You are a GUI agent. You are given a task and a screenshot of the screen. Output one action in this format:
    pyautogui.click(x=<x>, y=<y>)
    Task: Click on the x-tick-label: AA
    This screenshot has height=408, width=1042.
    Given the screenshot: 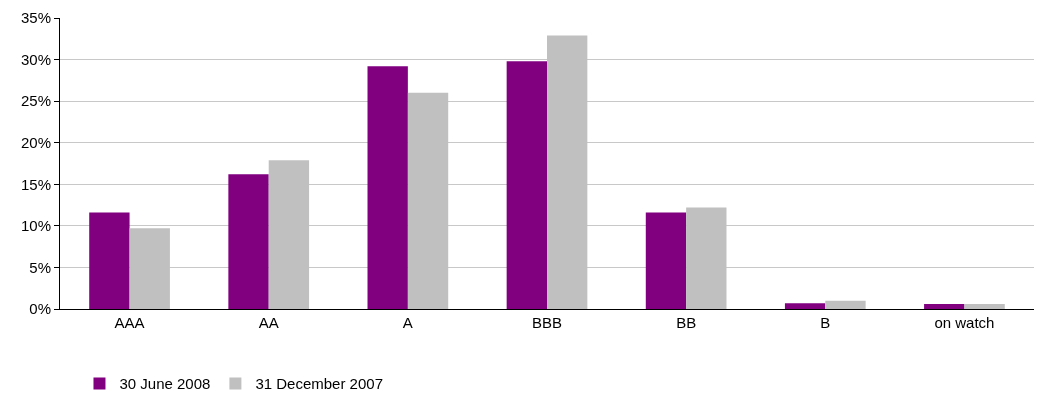 What is the action you would take?
    pyautogui.click(x=268, y=322)
    